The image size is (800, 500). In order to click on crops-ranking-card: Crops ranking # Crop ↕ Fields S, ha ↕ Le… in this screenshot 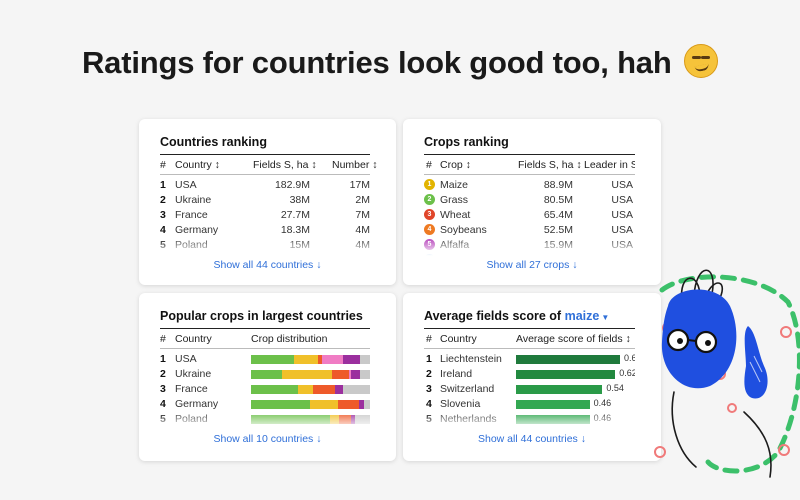, I will do `click(532, 202)`.